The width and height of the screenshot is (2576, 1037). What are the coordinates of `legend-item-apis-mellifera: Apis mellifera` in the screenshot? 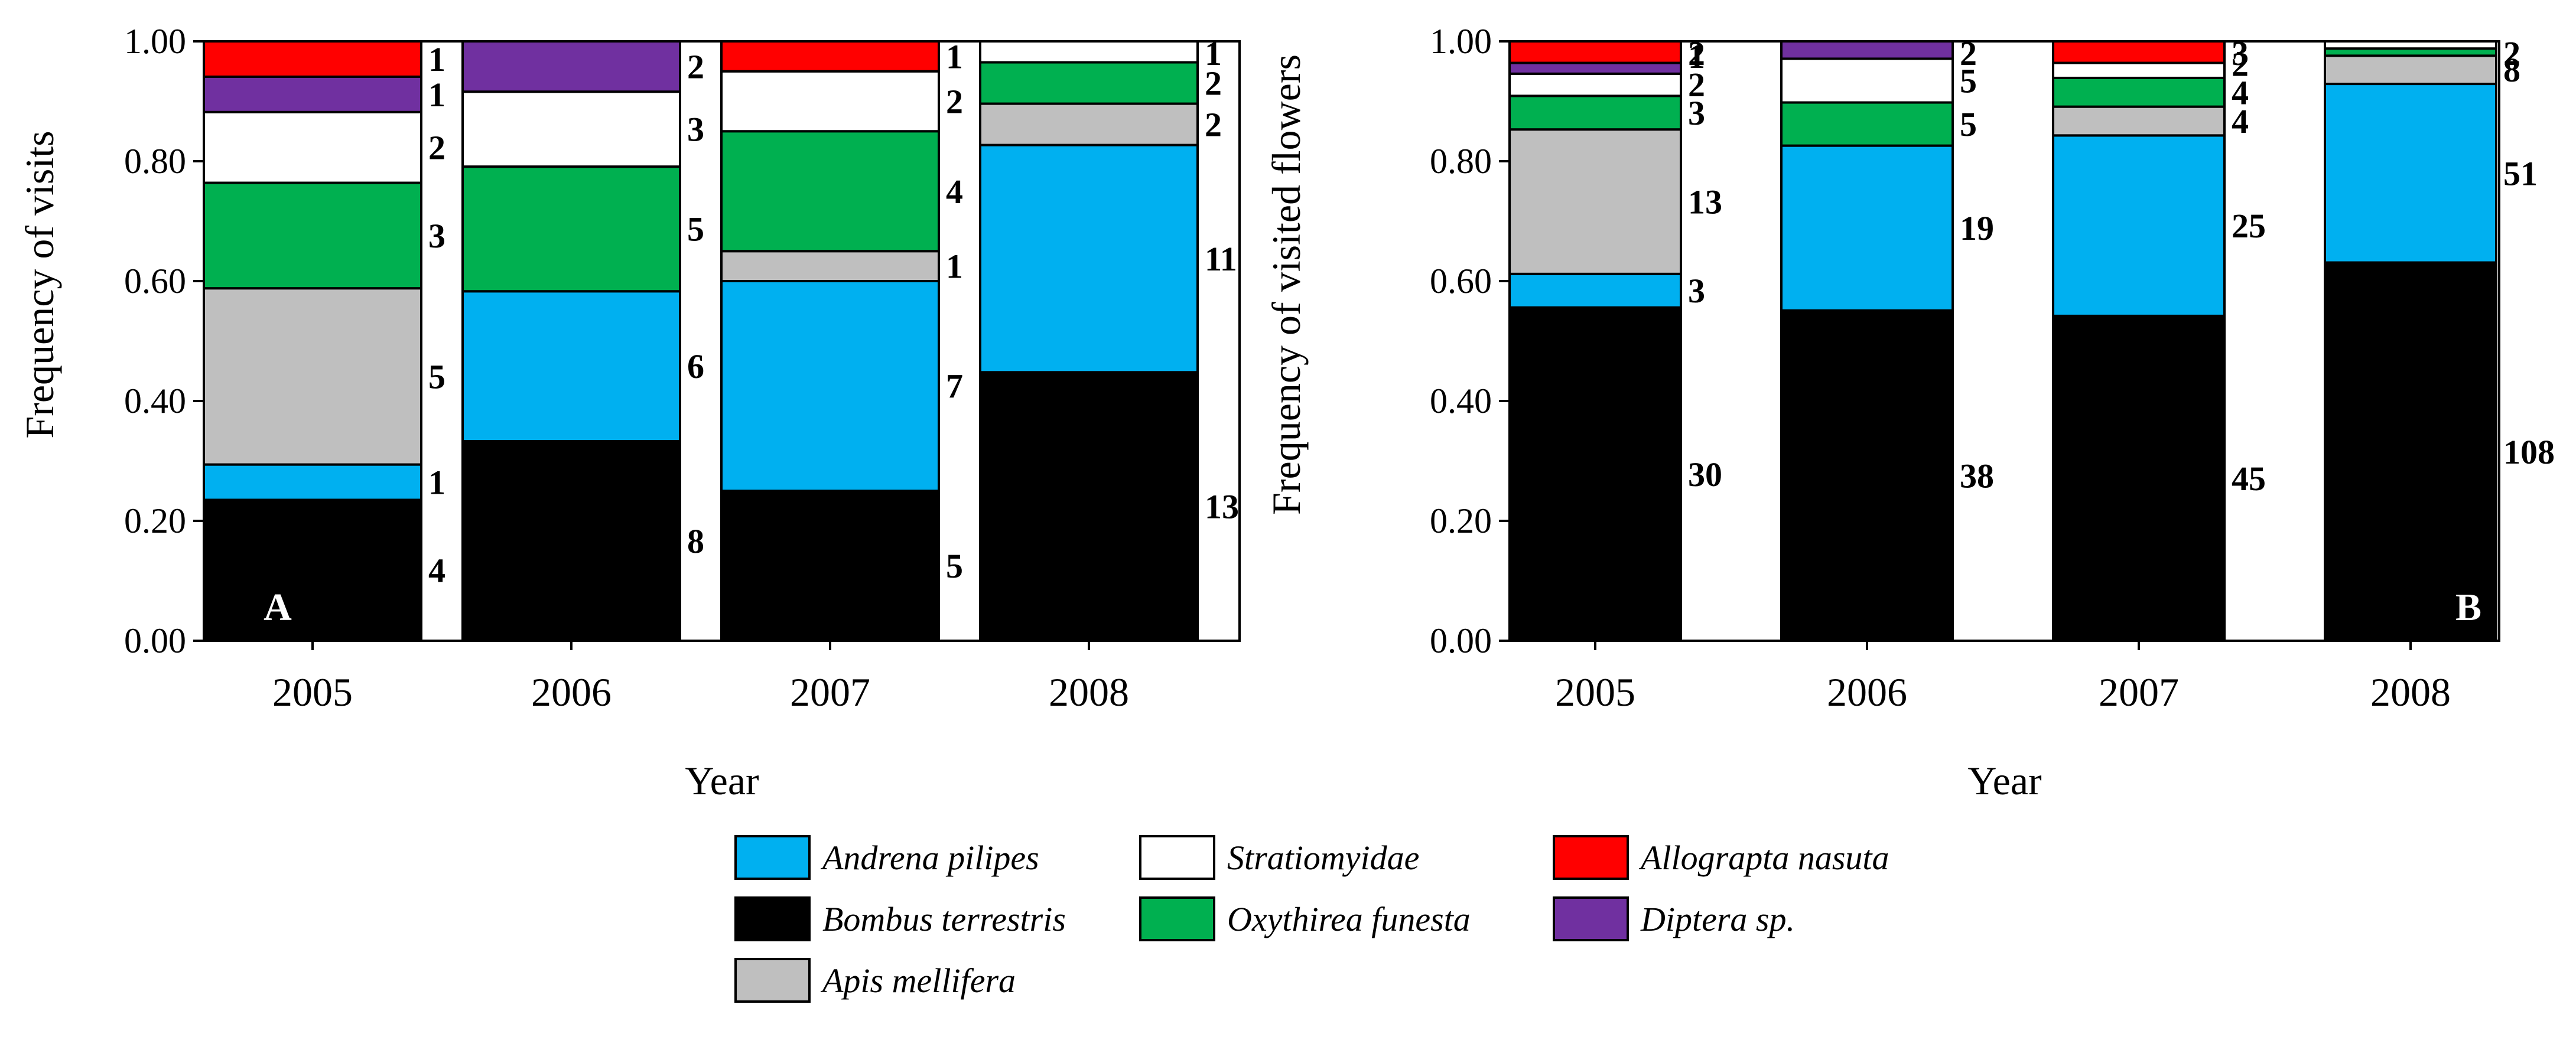 It's located at (875, 981).